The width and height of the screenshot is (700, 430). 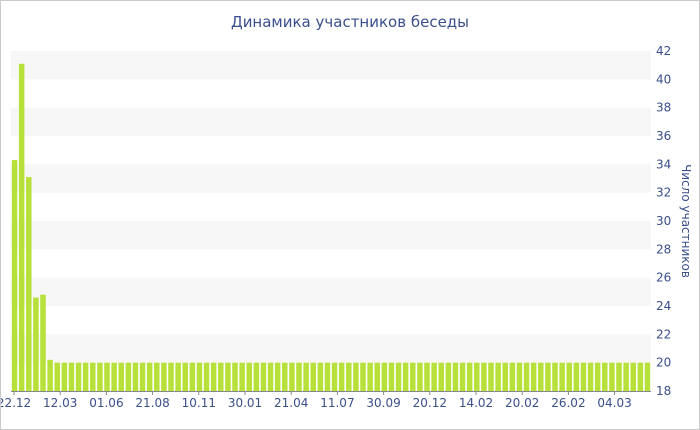 I want to click on y-tick-label: 28, so click(x=663, y=249).